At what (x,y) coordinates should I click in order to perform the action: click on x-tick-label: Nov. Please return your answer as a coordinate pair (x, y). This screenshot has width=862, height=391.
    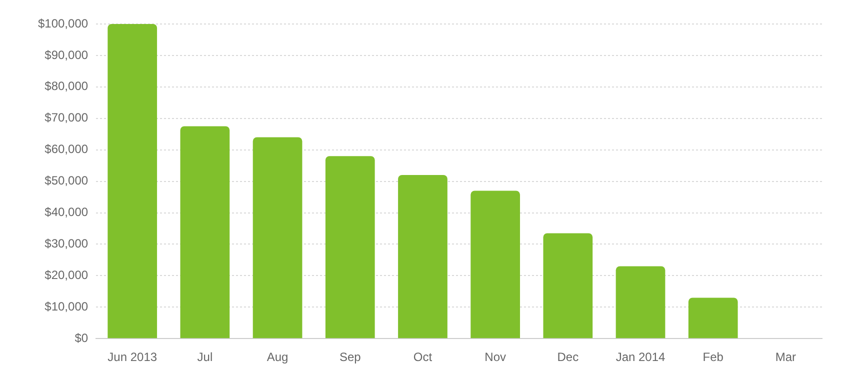
    Looking at the image, I should click on (495, 357).